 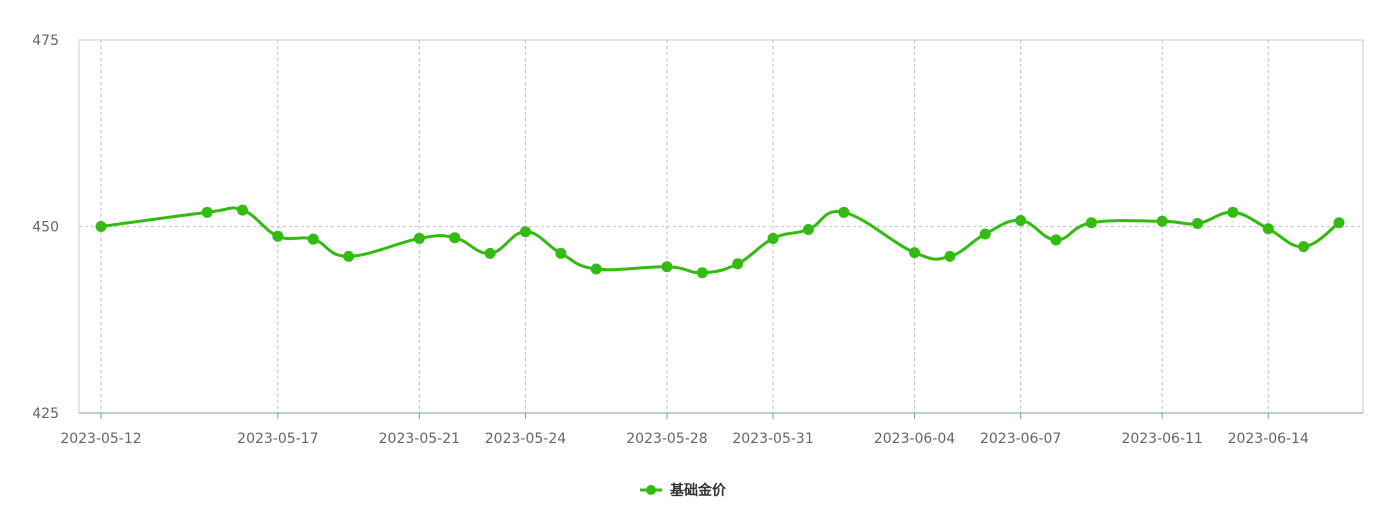 What do you see at coordinates (1020, 439) in the screenshot?
I see `x-tick-label: 2023-06-07` at bounding box center [1020, 439].